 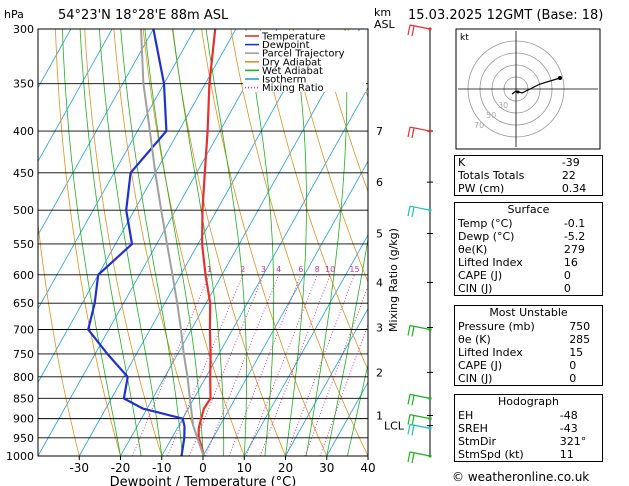 I want to click on mixing-ratio-axis-label: Mixing Ratio (g/kg), so click(x=393, y=280).